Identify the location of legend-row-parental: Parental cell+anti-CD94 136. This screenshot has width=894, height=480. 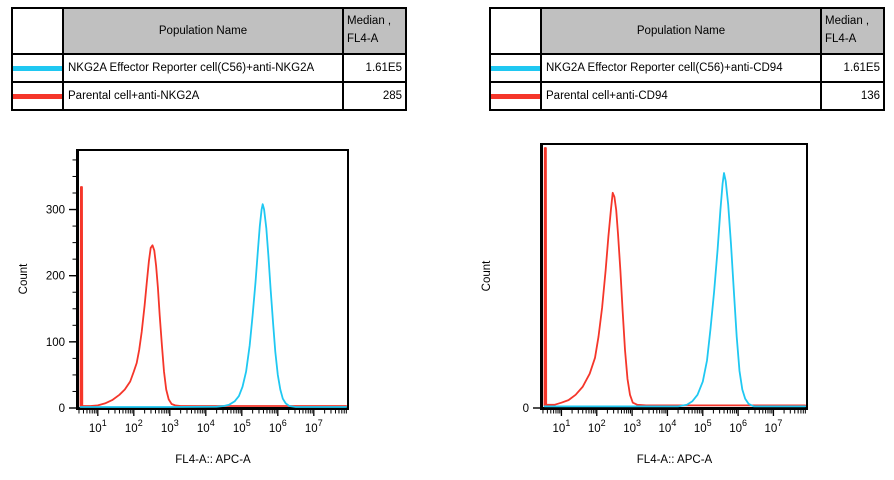
(687, 96).